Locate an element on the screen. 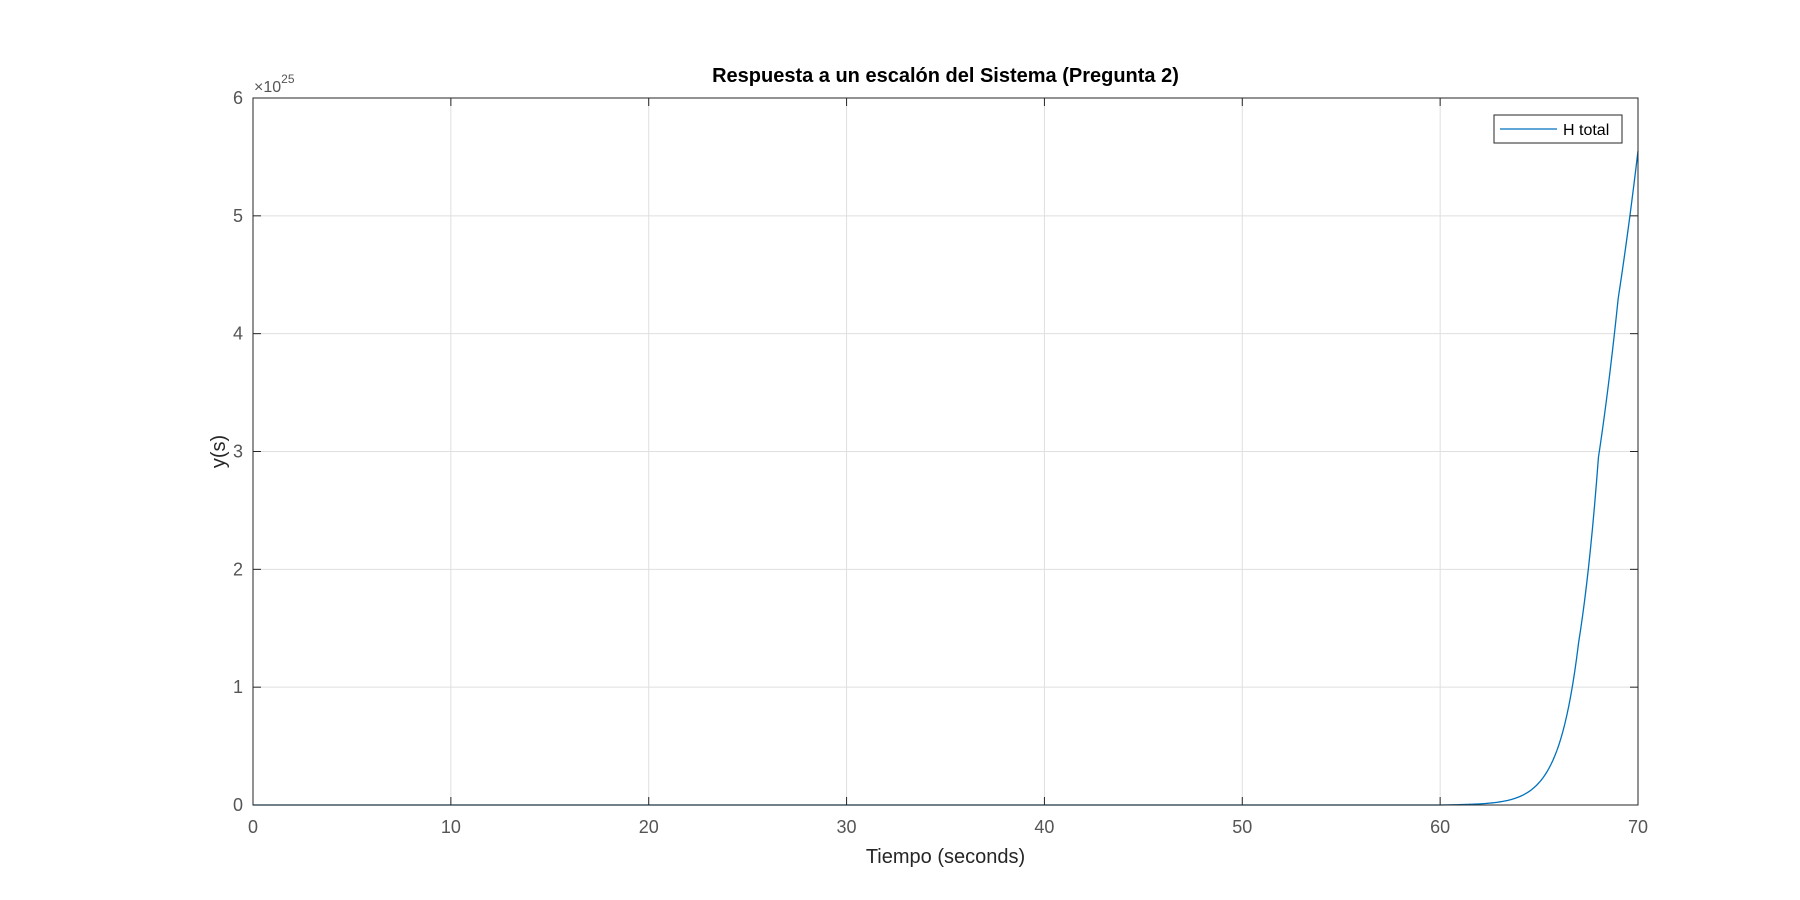 The image size is (1800, 900). legend-box is located at coordinates (1558, 129).